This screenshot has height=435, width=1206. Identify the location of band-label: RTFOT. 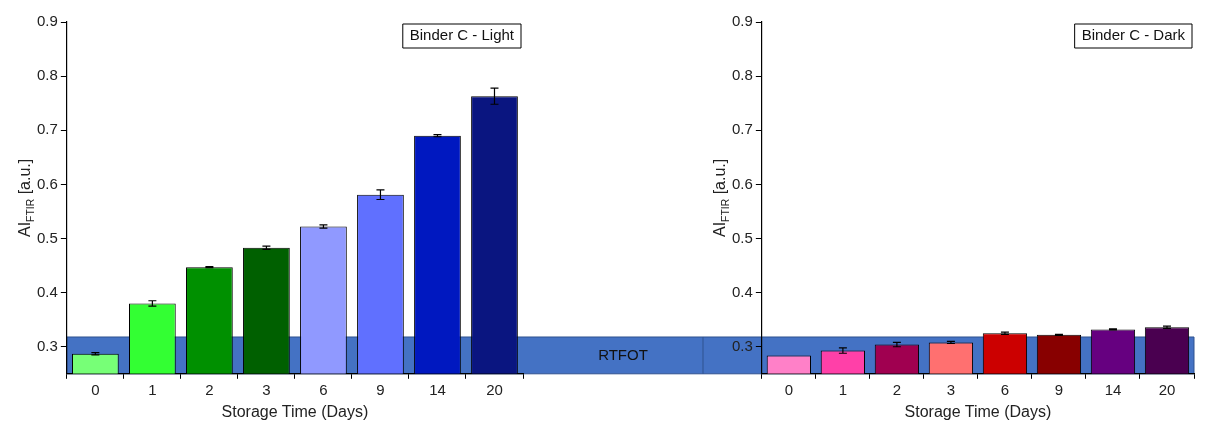
(623, 354).